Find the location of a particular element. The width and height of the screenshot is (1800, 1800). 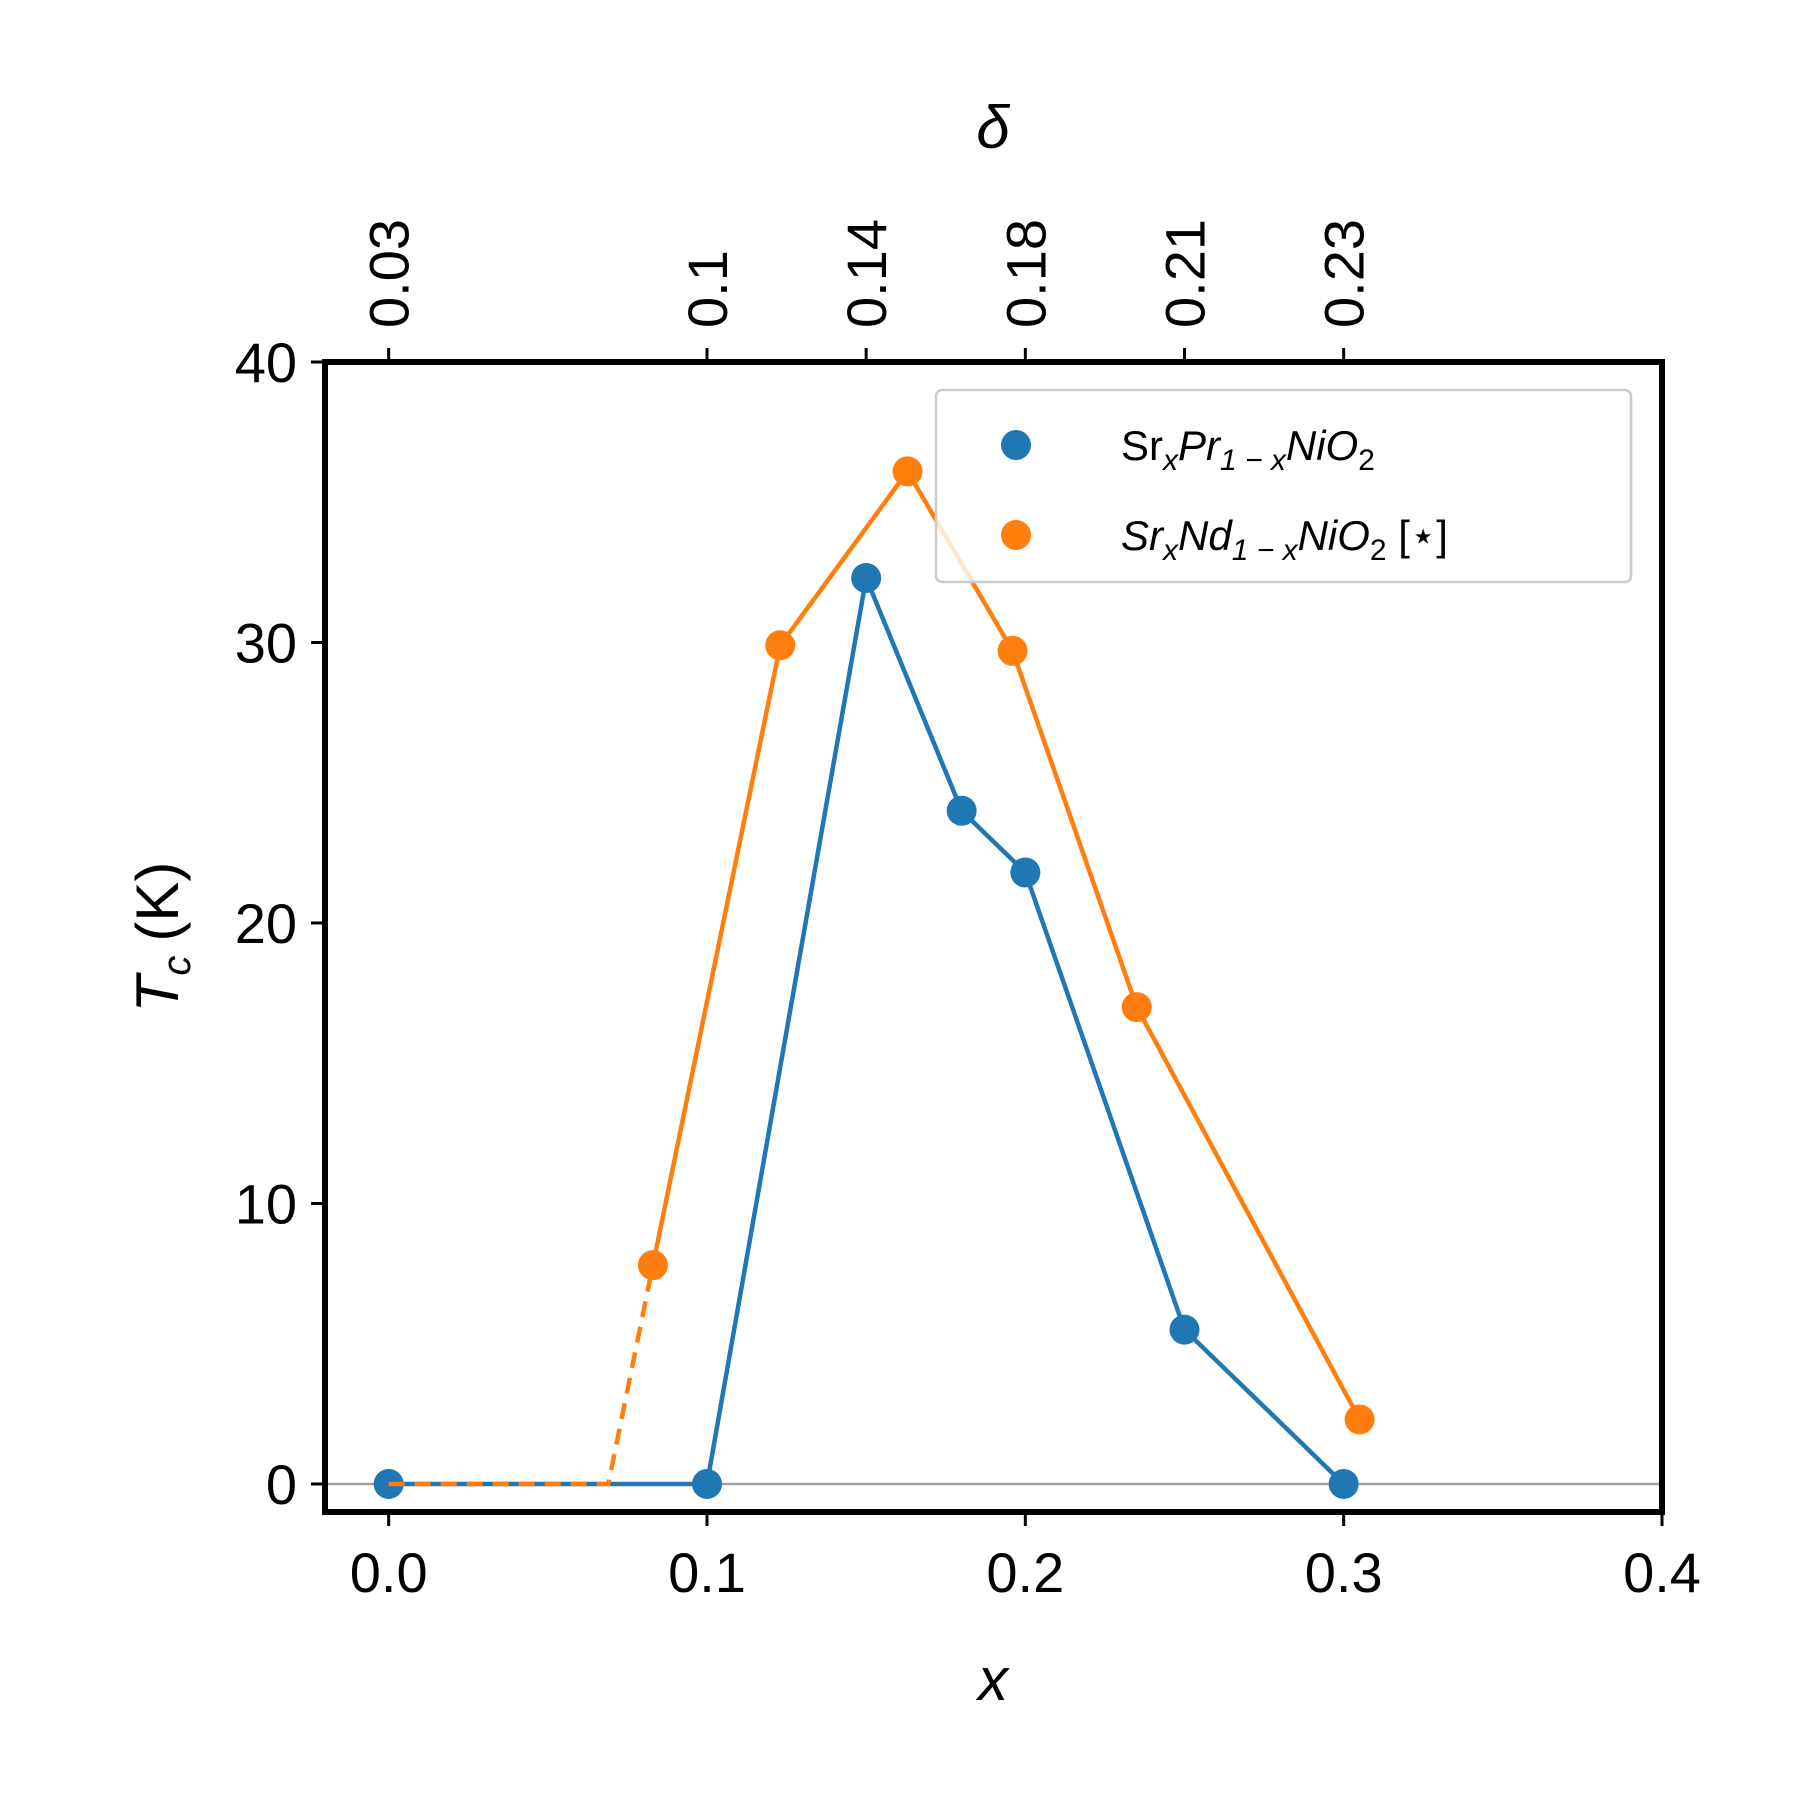

x-axis-title: x is located at coordinates (992, 1679).